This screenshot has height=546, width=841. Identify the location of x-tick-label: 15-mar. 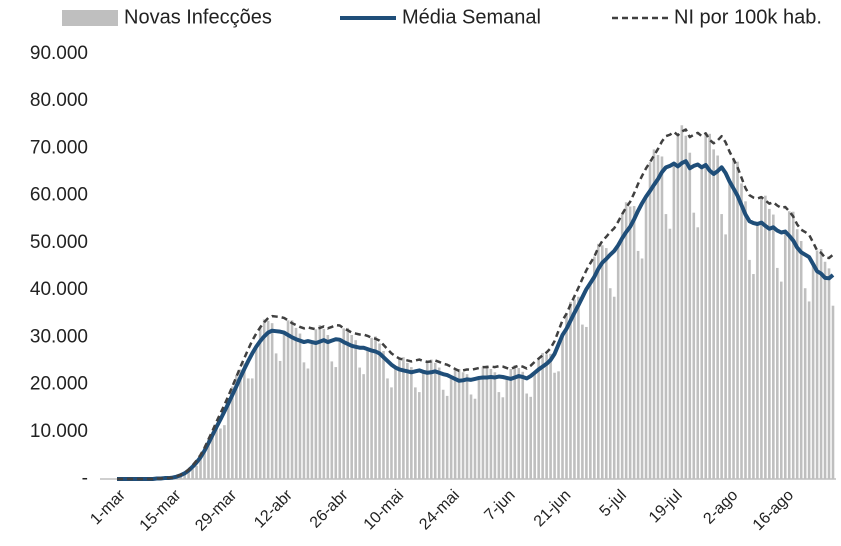
(161, 510).